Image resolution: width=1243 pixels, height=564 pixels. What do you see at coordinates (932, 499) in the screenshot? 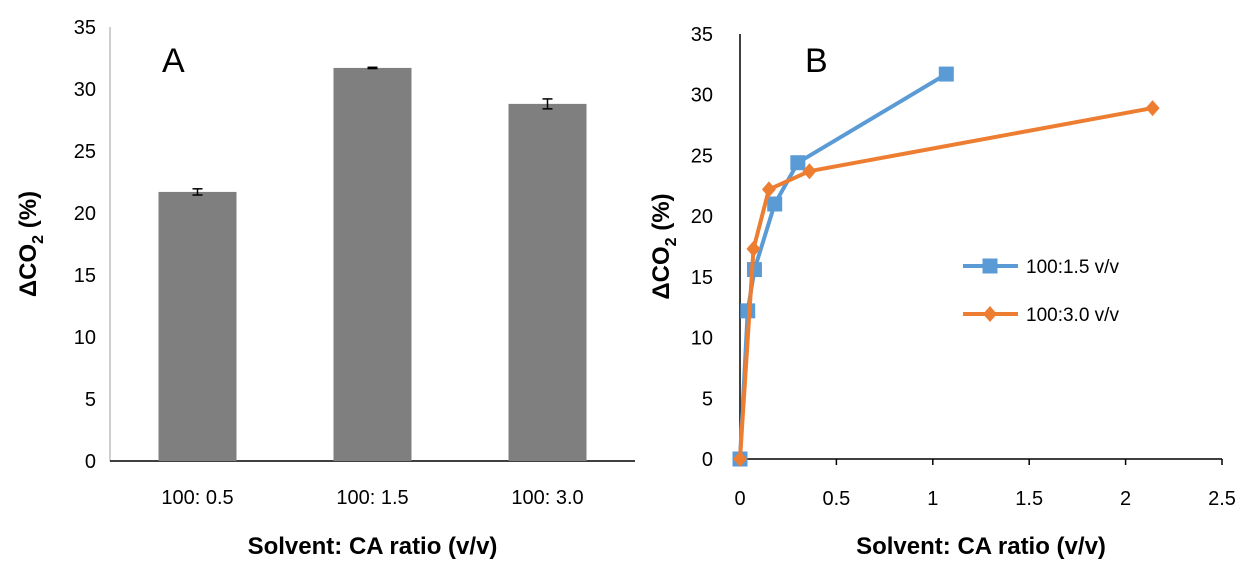
I see `x-tick-label: 1` at bounding box center [932, 499].